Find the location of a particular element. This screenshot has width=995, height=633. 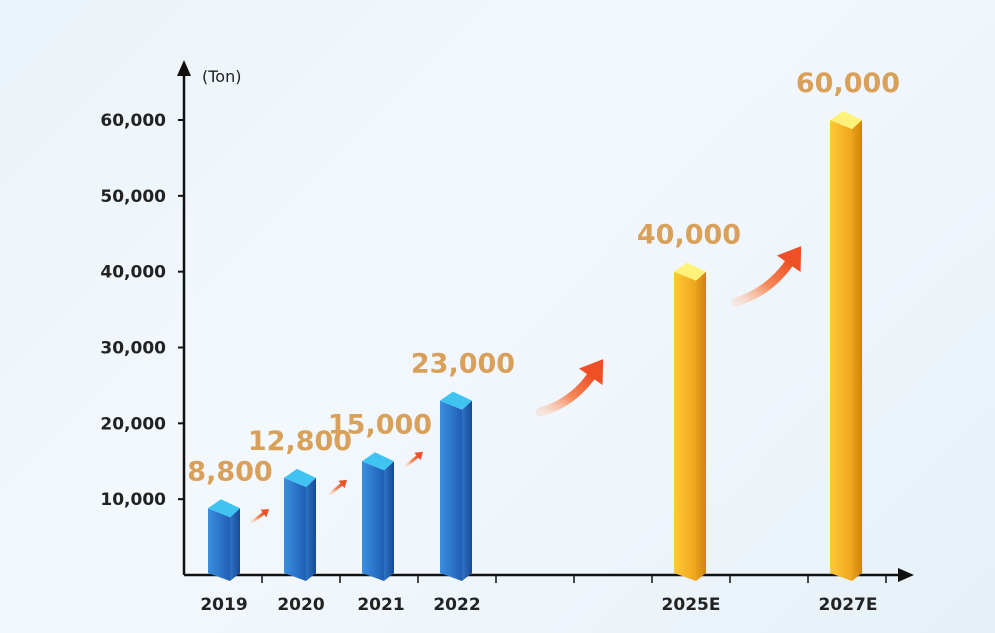

x-tick-label: 2025E is located at coordinates (691, 605).